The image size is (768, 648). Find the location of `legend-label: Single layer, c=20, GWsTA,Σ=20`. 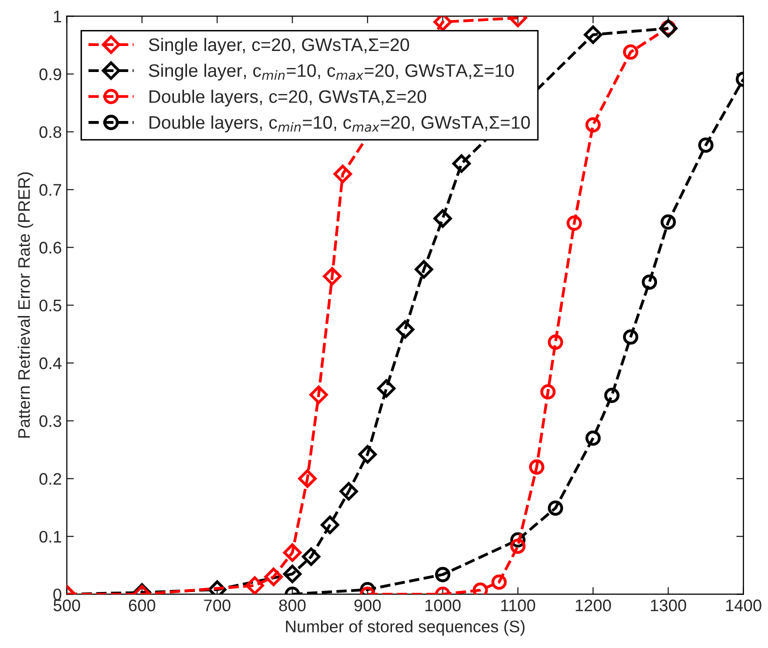

legend-label: Single layer, c=20, GWsTA,Σ=20 is located at coordinates (279, 46).